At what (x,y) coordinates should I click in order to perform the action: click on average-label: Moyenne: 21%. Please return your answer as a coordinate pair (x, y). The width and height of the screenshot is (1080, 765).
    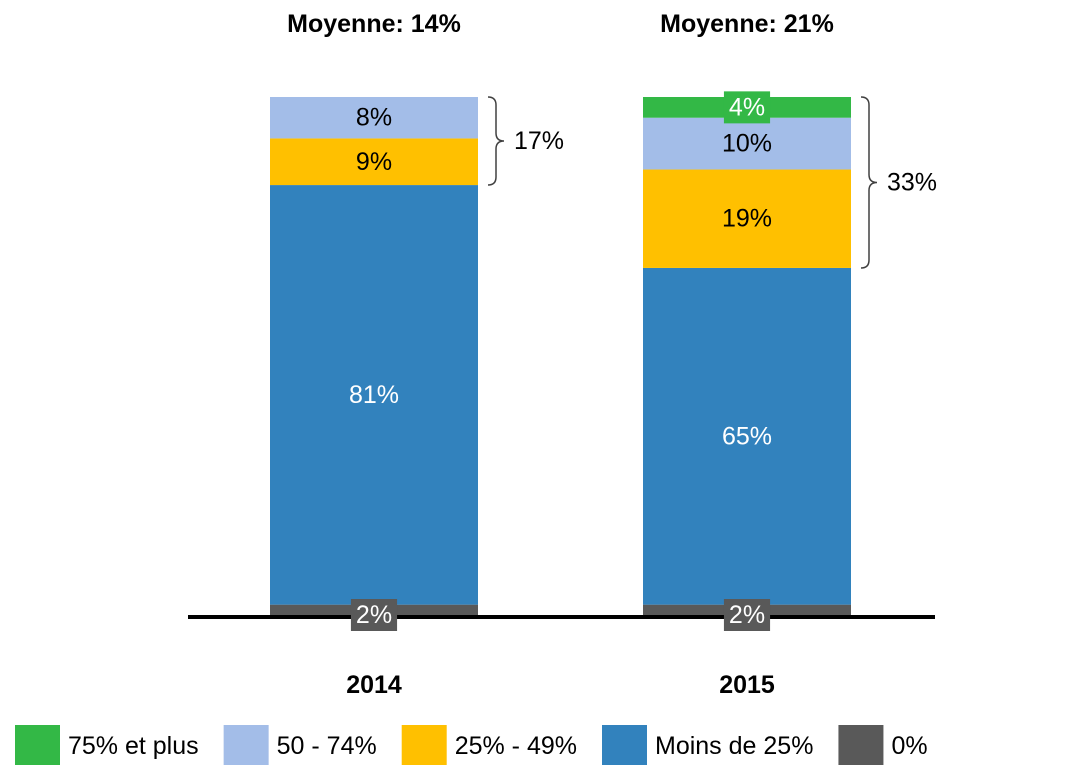
    Looking at the image, I should click on (747, 24).